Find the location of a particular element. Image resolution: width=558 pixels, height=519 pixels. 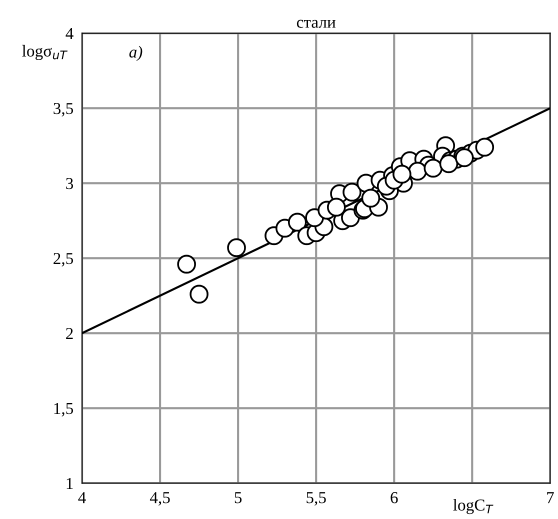

y-tick-label: 2,5 is located at coordinates (64, 259).